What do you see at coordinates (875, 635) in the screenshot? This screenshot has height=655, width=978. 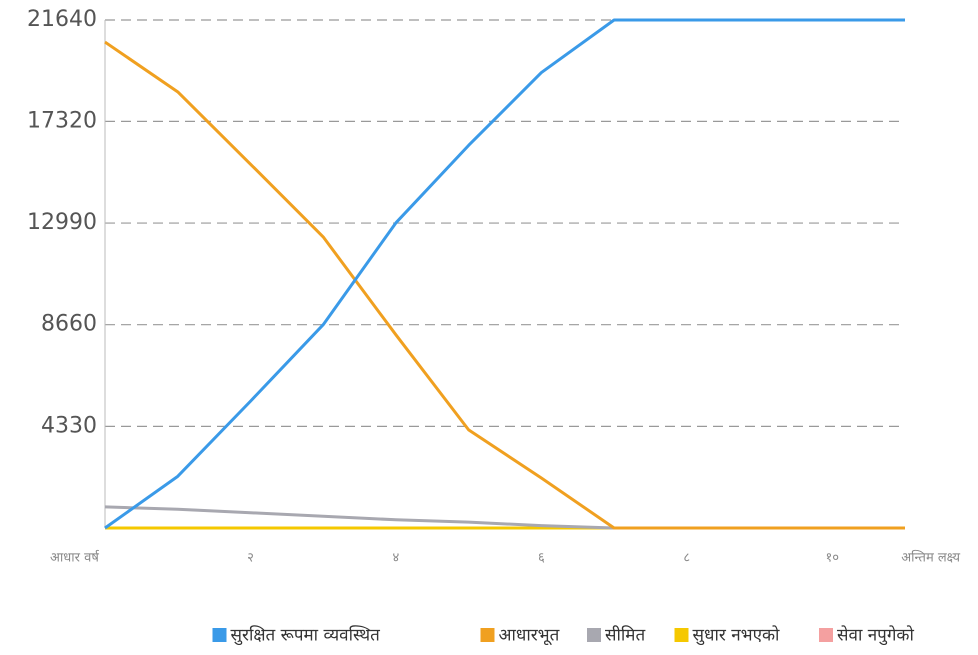 I see `legend-label: सेवा नपुगेको` at bounding box center [875, 635].